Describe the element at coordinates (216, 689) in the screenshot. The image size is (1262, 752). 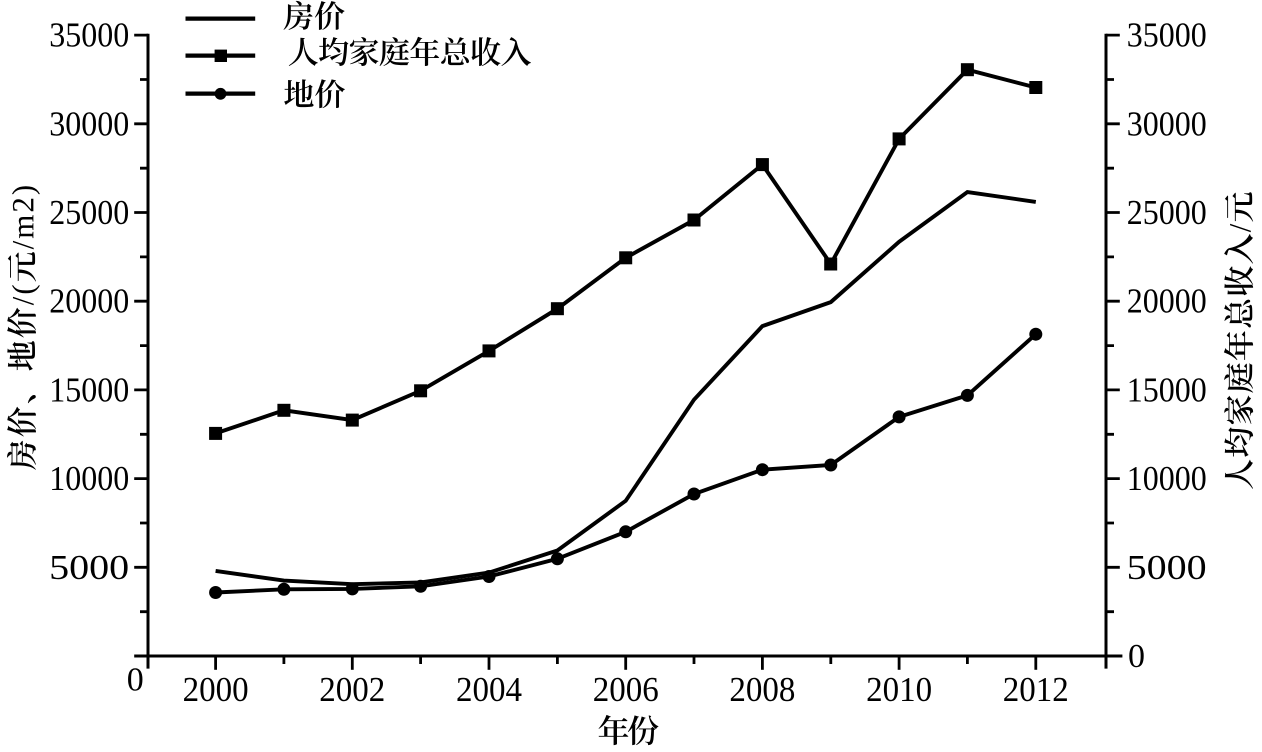
I see `svg-text: 2000` at that location.